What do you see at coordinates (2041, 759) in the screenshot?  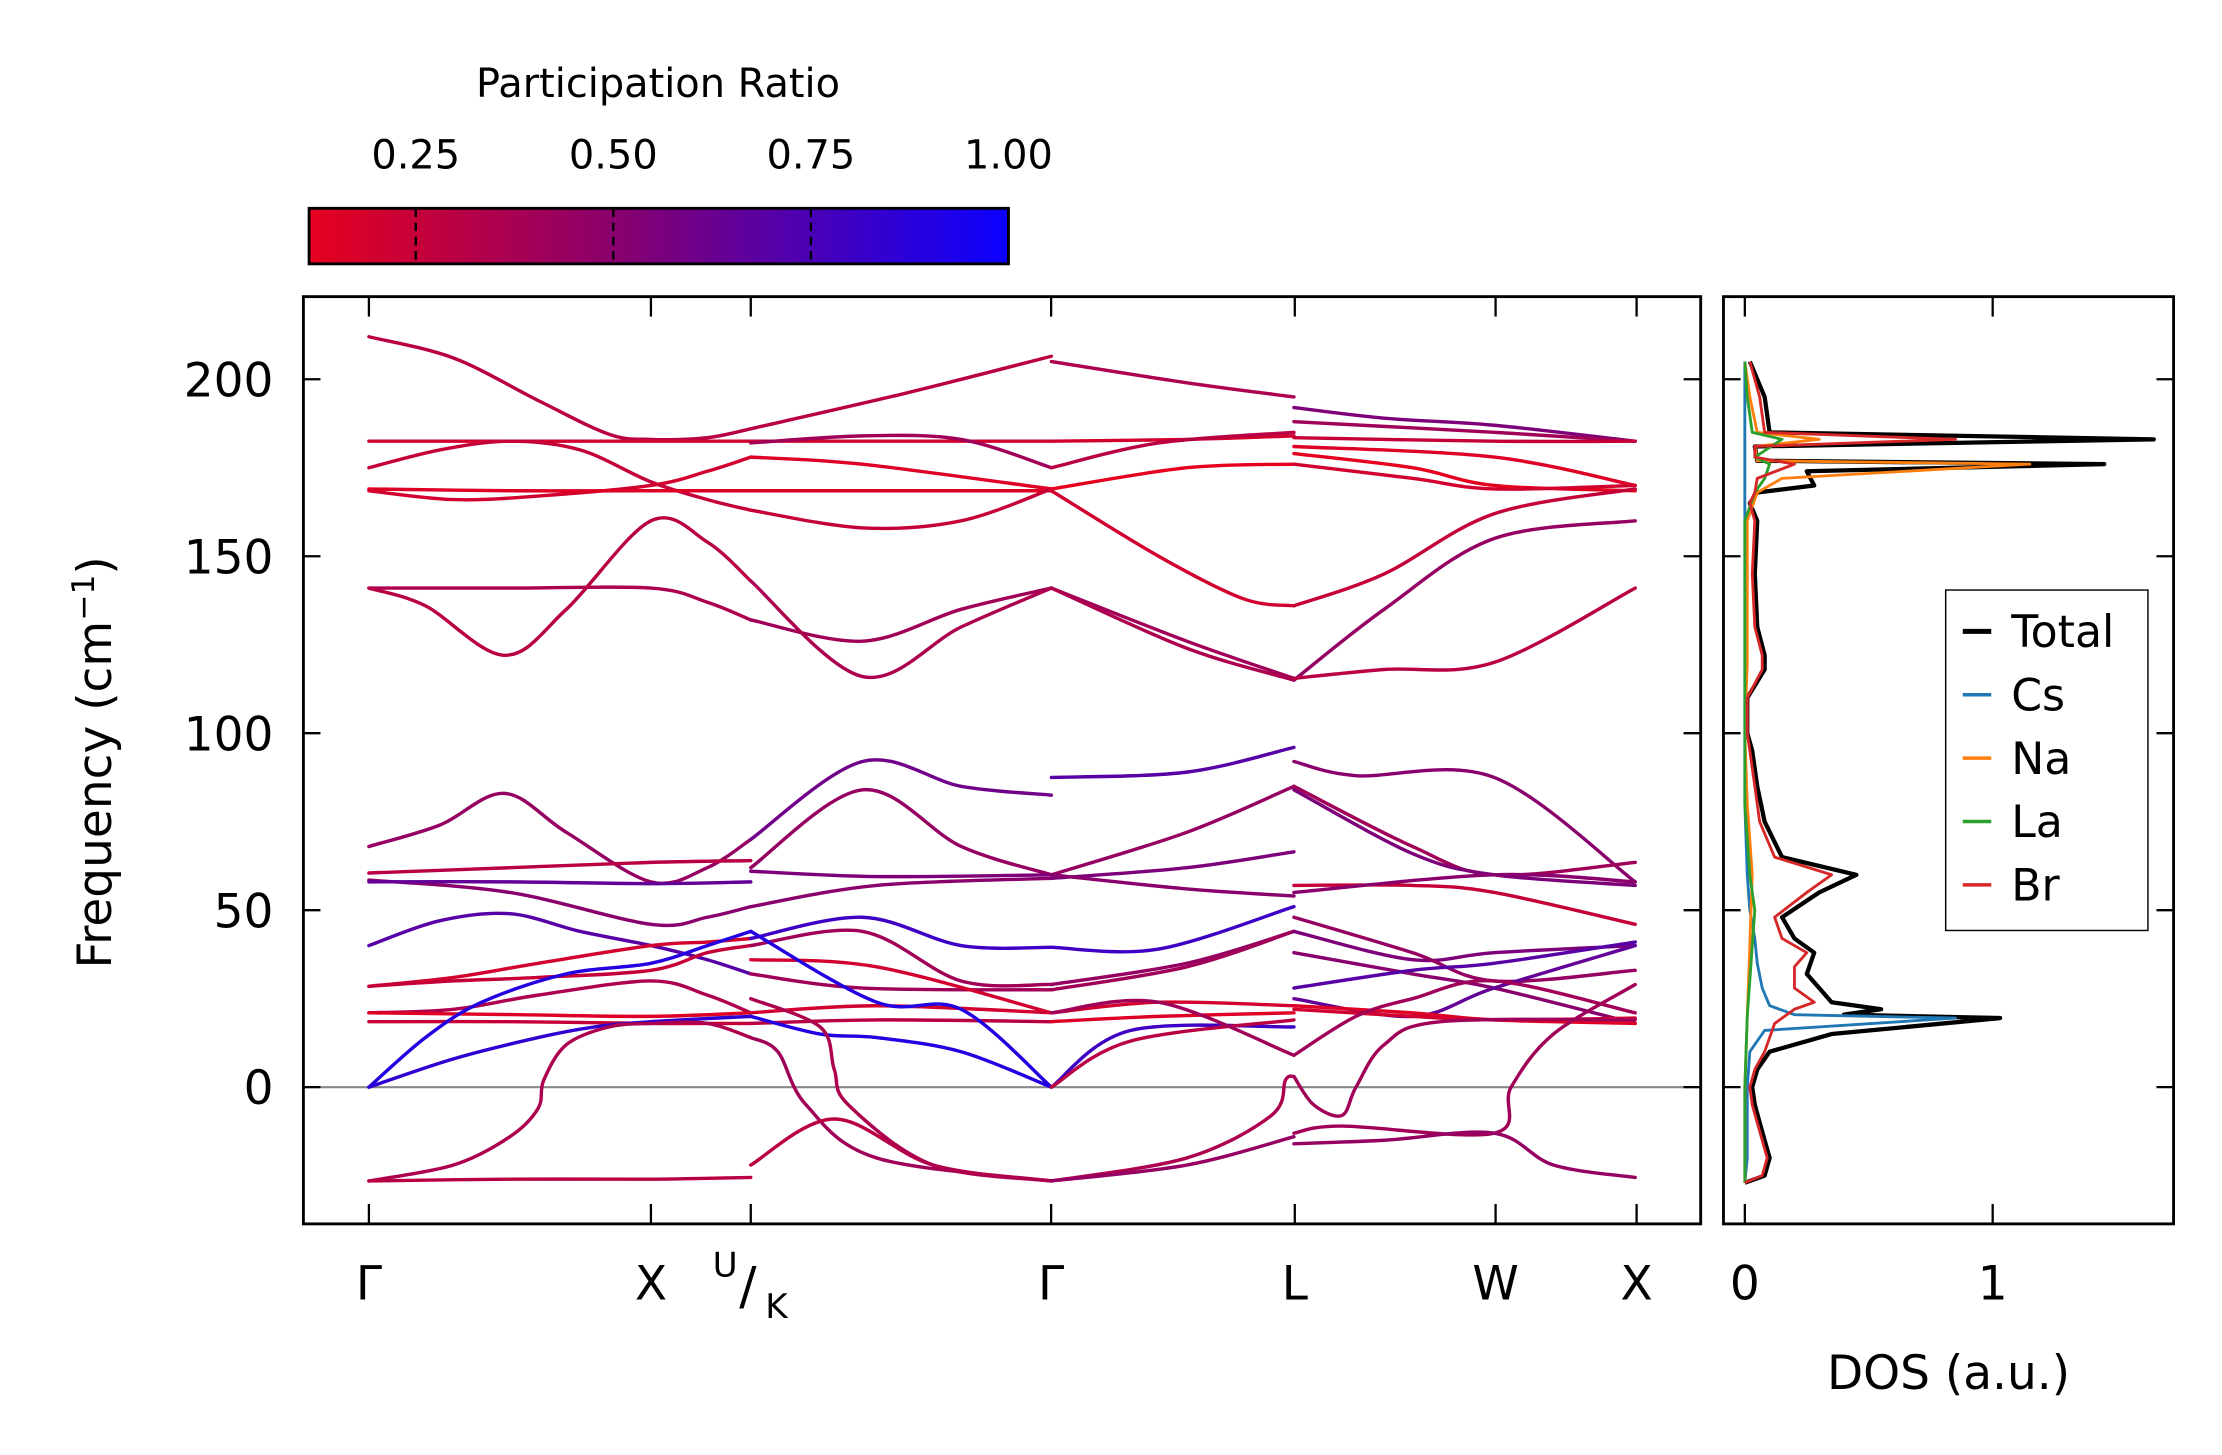 I see `legend-label: Na` at bounding box center [2041, 759].